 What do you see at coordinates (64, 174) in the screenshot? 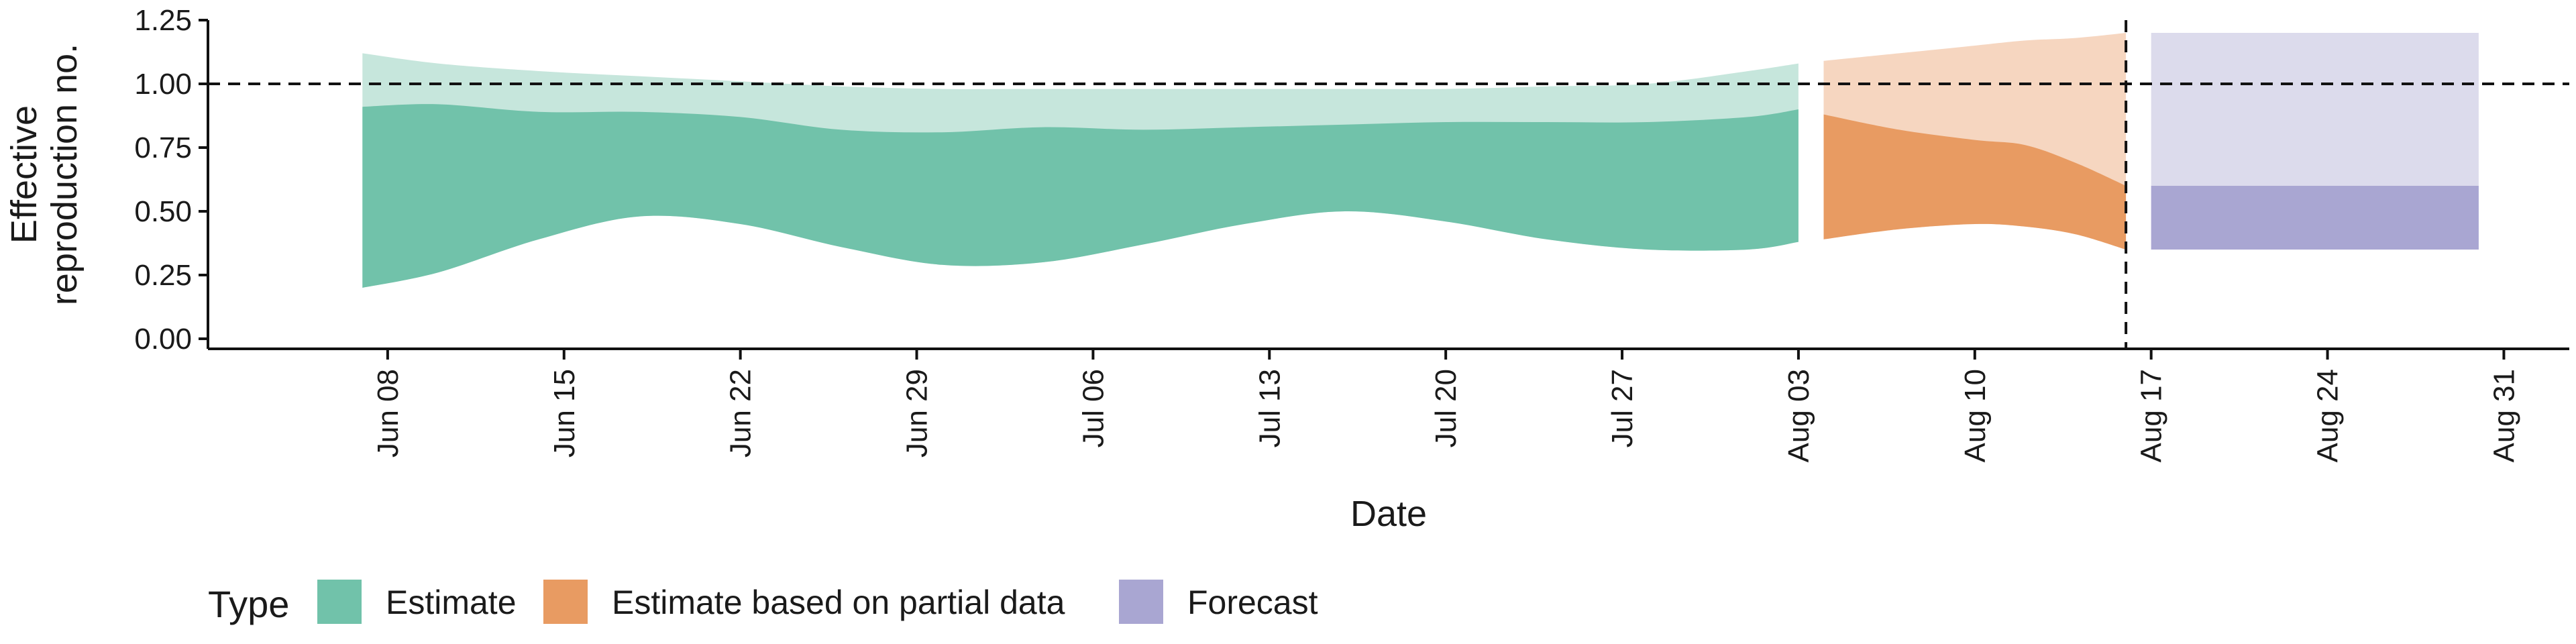
I see `y-axis-title-line: reproduction no.` at bounding box center [64, 174].